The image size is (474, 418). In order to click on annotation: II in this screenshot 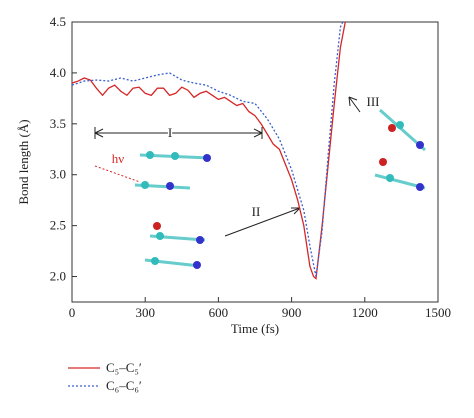, I will do `click(256, 211)`.